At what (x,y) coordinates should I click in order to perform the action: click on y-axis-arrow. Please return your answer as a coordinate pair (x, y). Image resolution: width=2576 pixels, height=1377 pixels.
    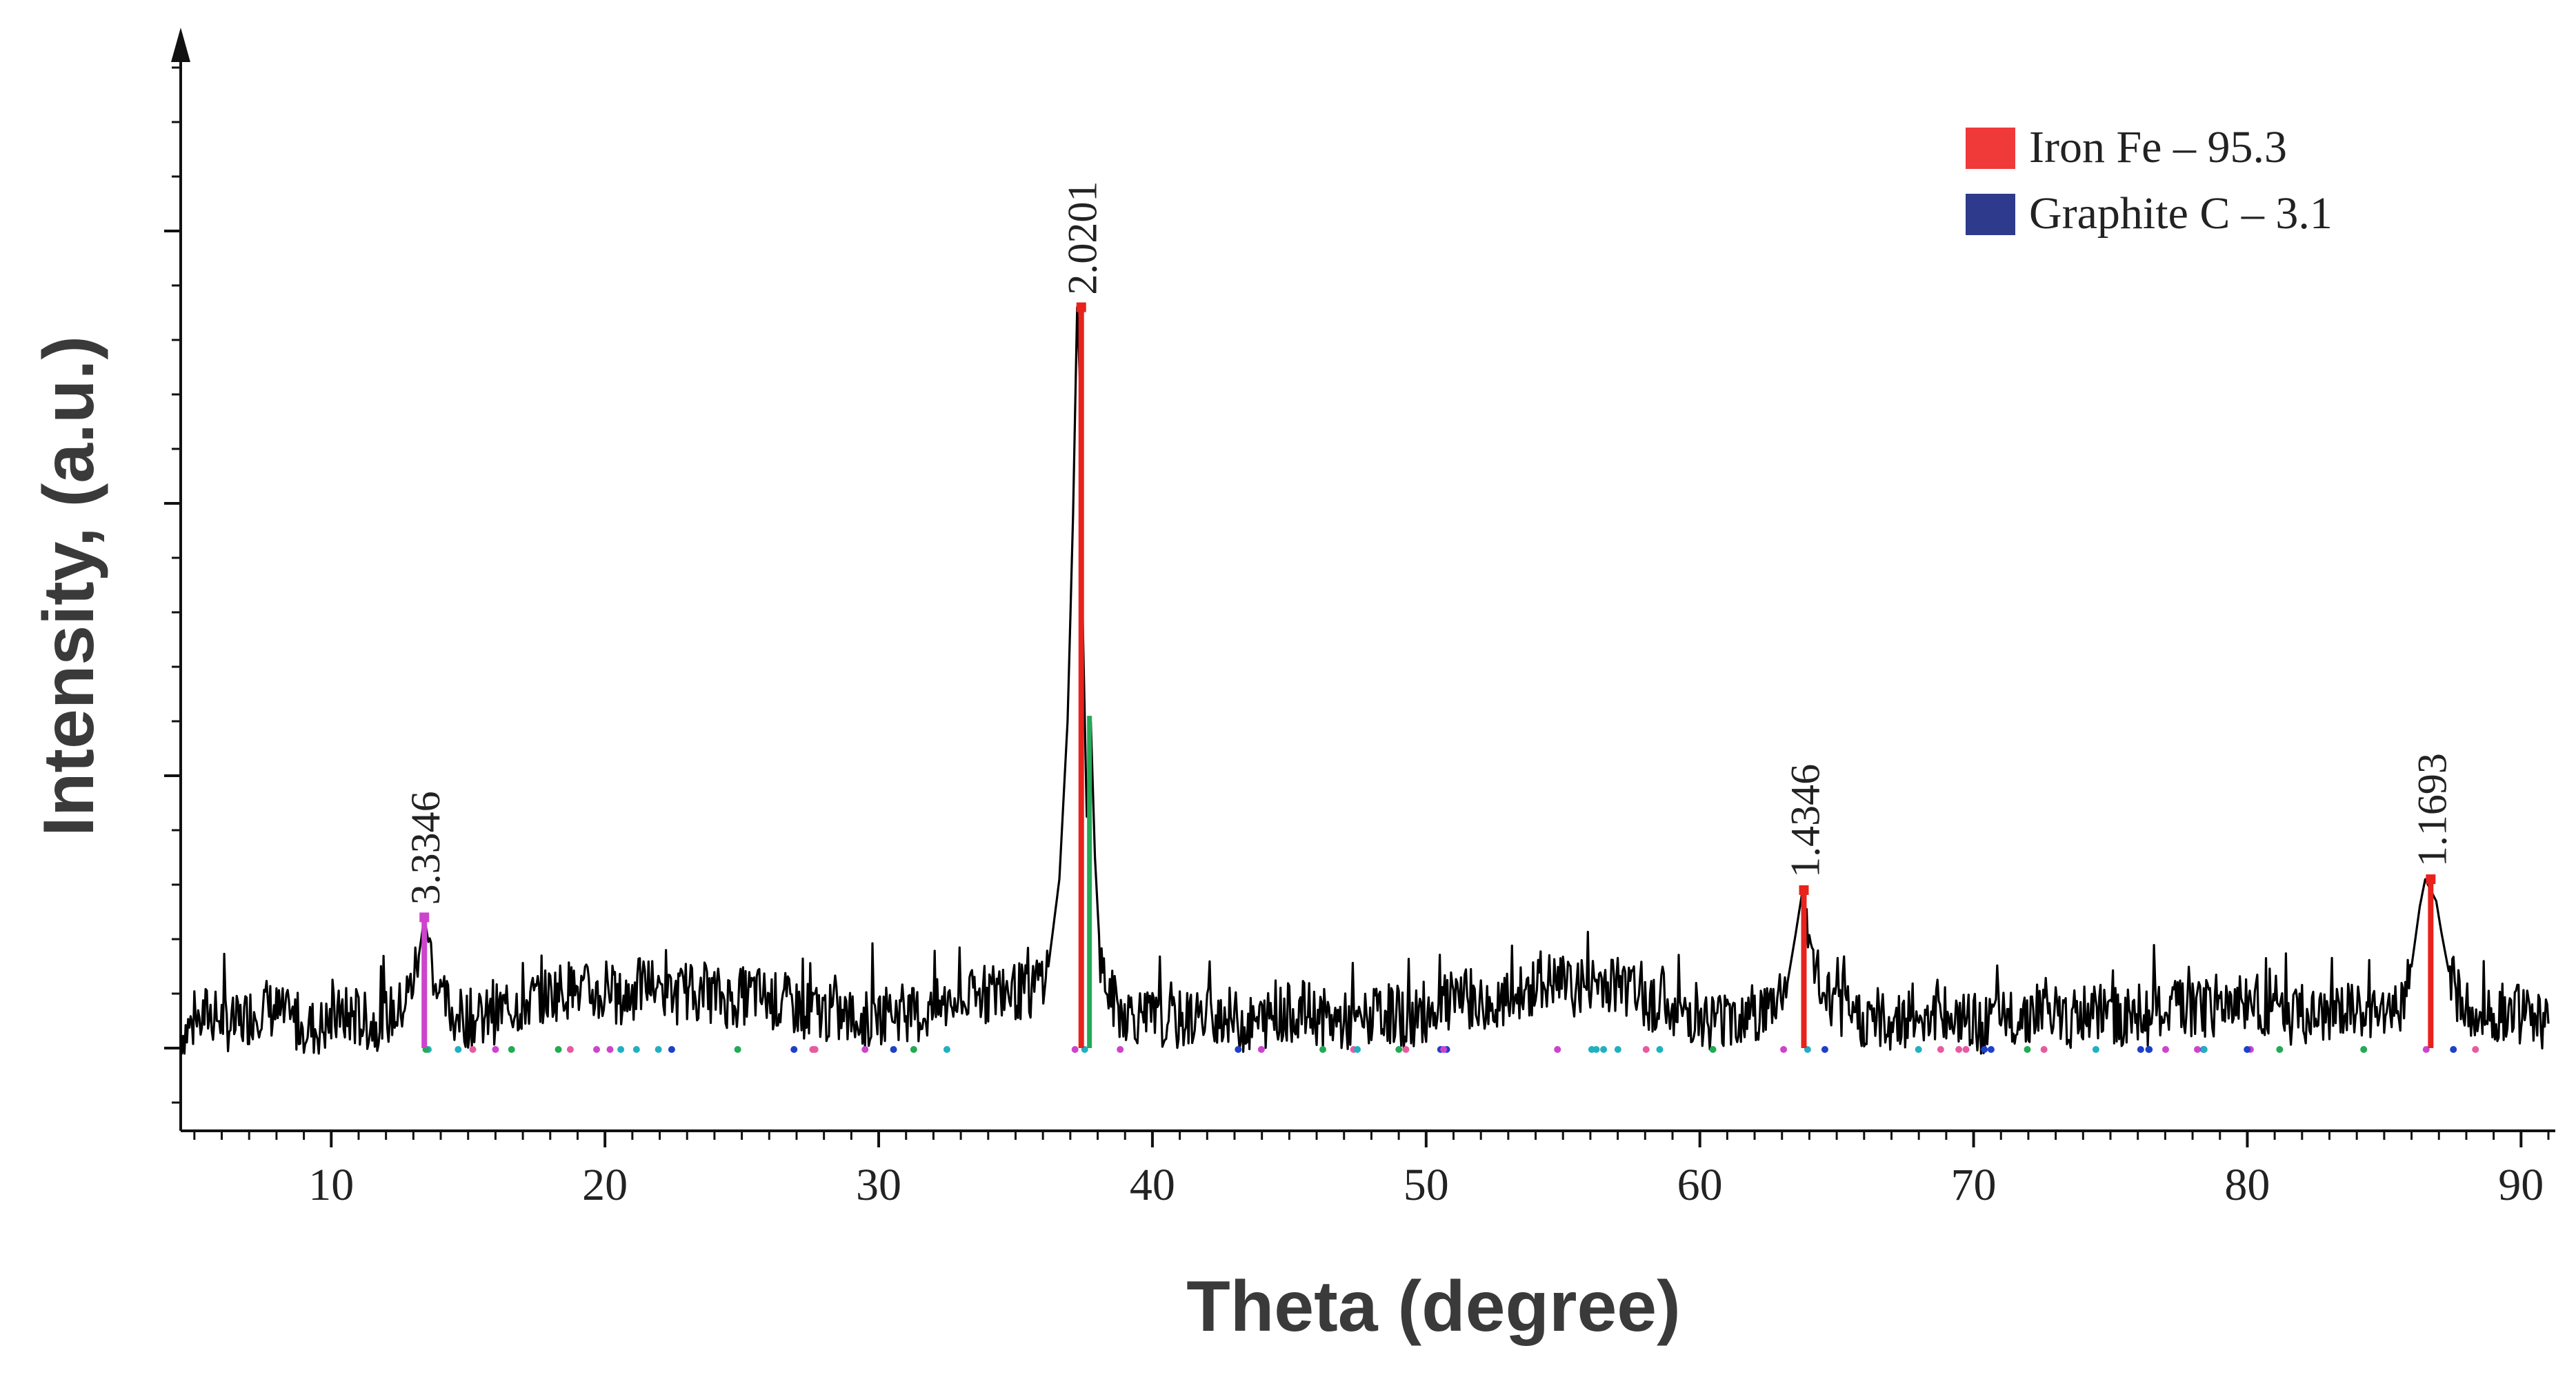
    Looking at the image, I should click on (180, 45).